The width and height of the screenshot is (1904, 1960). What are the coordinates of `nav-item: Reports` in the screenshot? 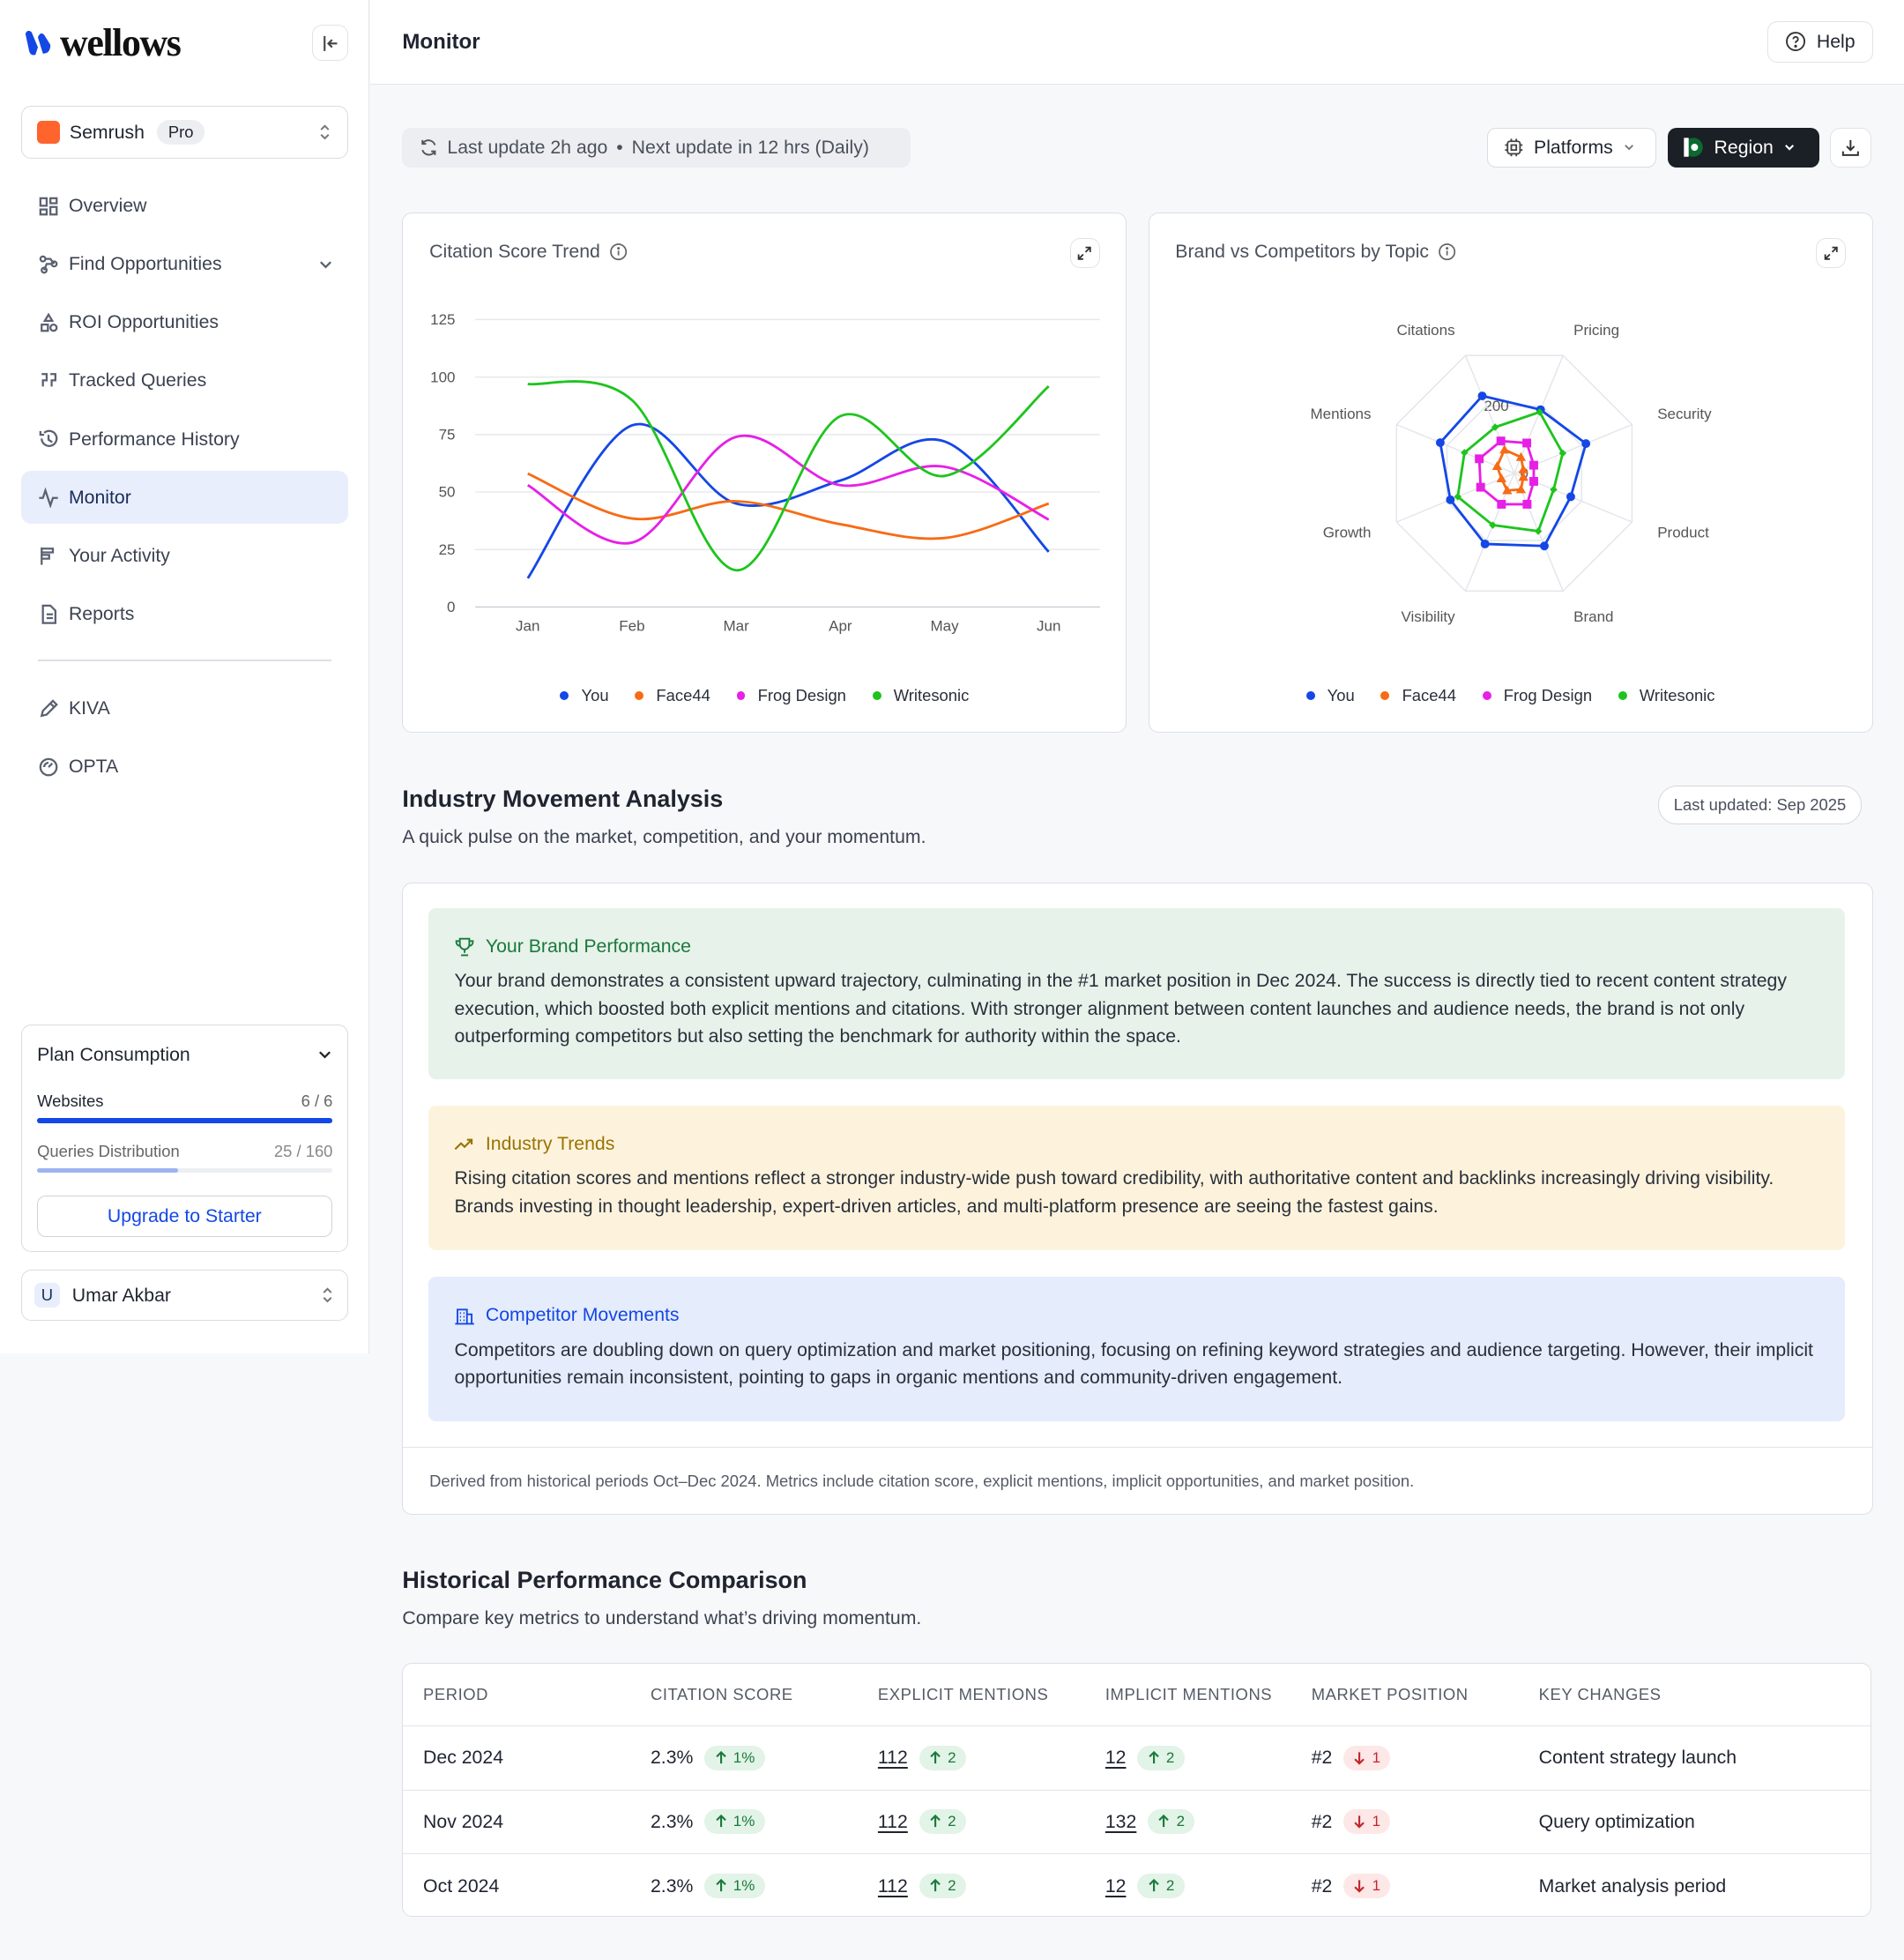 It's located at (184, 613).